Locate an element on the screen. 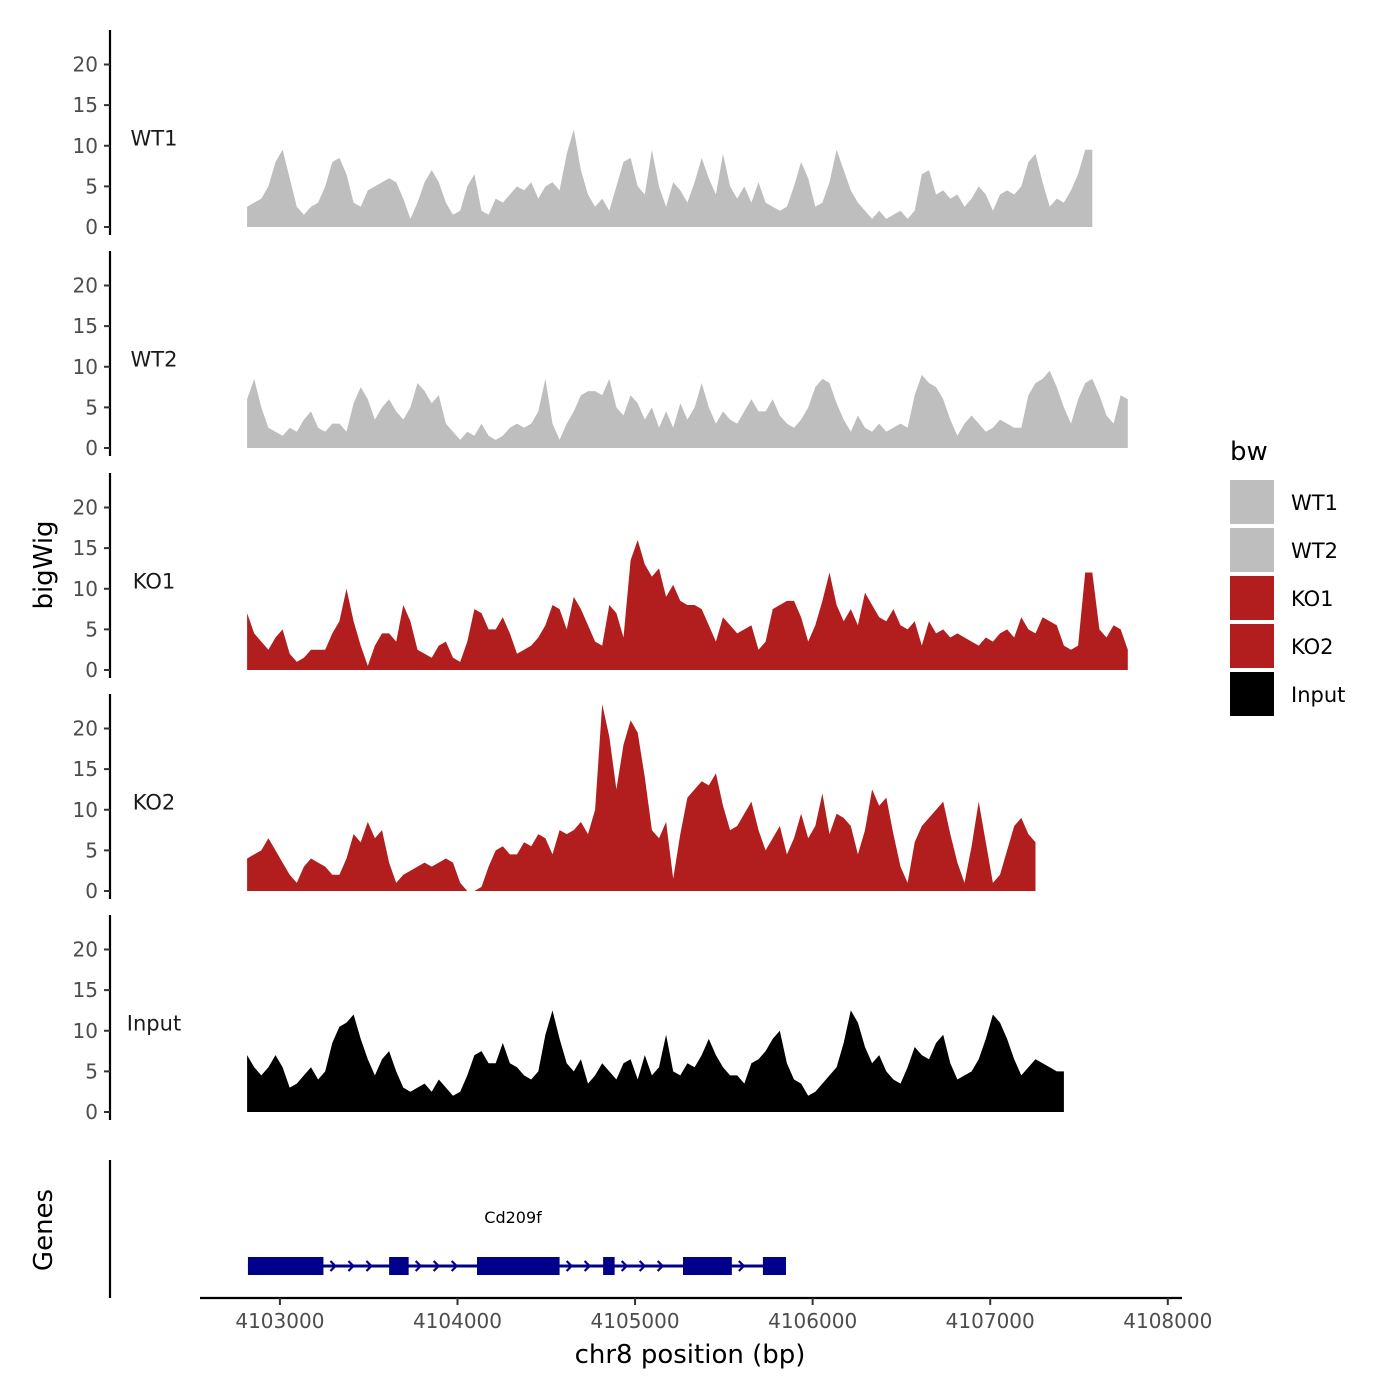  gene-label-cd209f: Cd209f is located at coordinates (513, 1217).